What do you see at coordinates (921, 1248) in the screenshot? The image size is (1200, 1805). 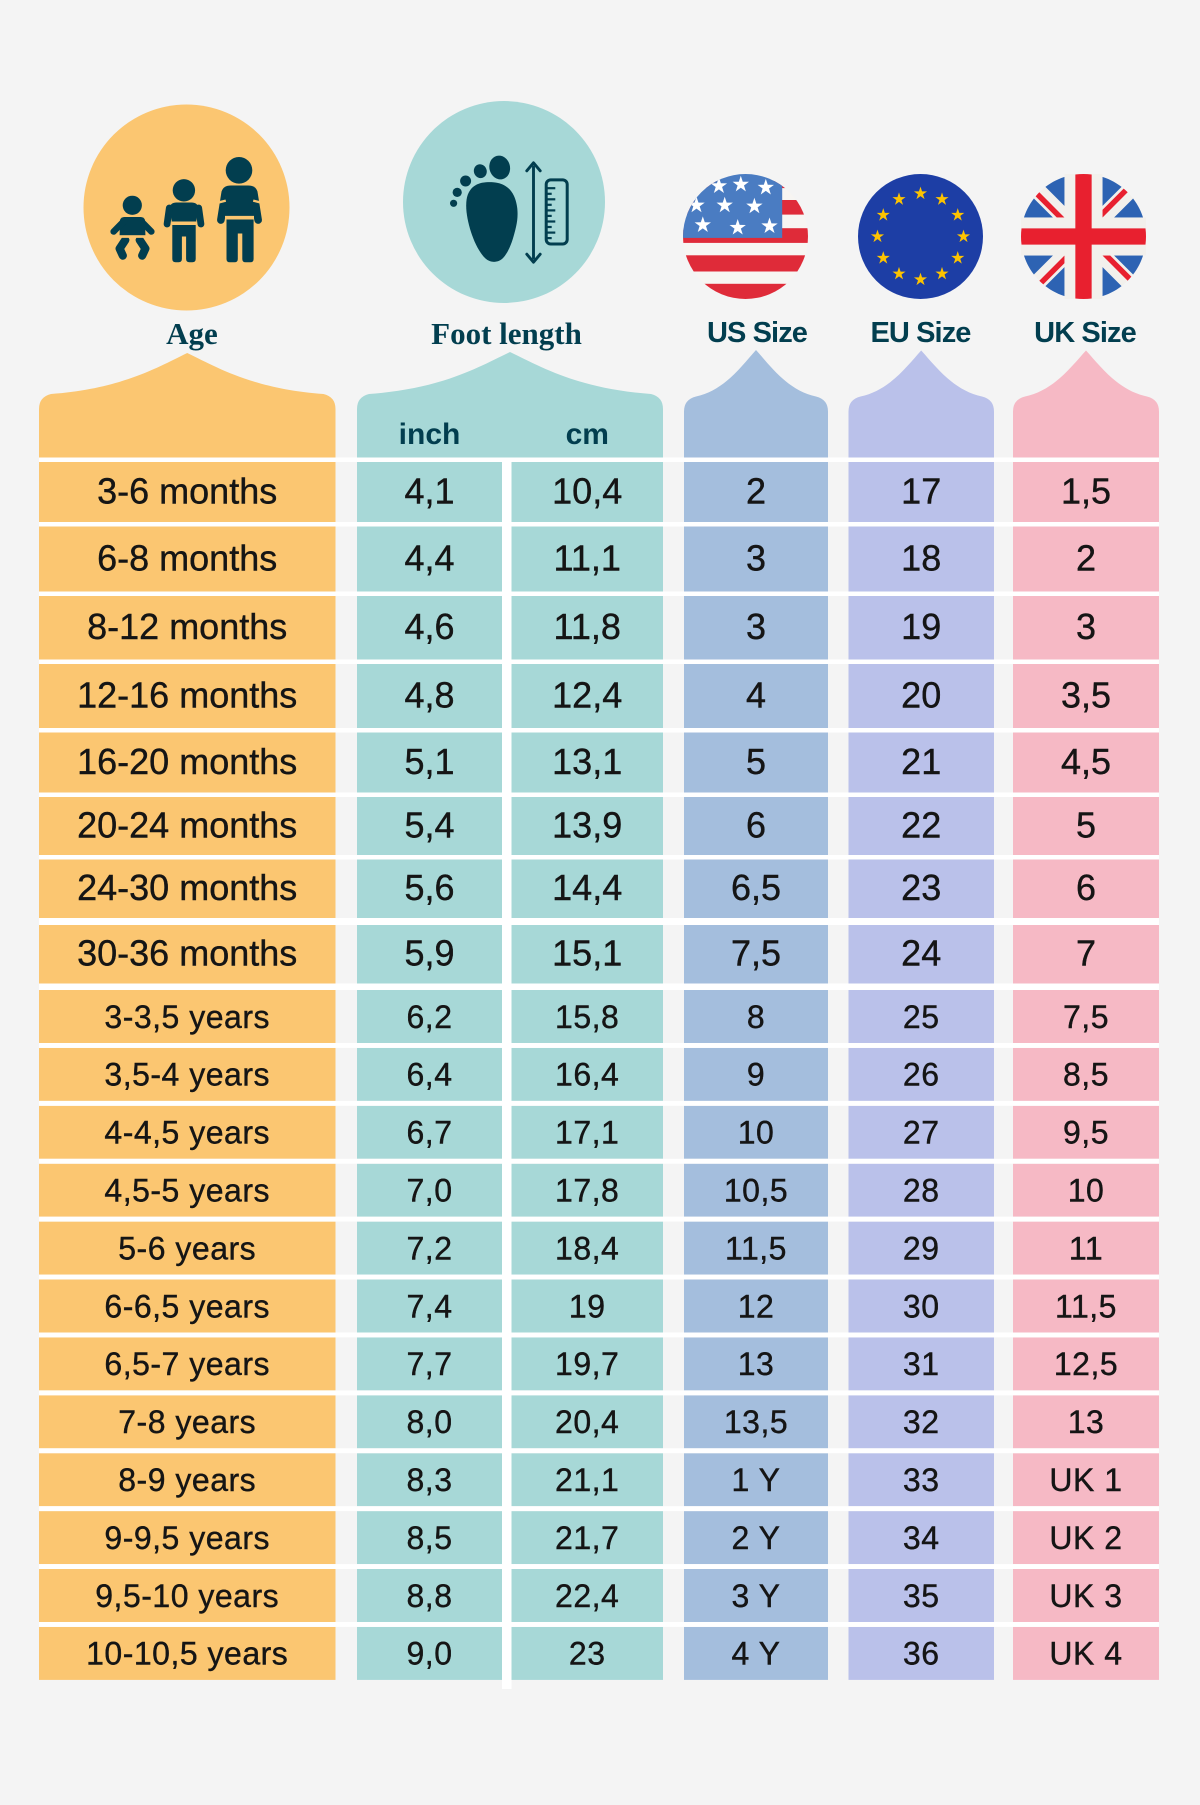 I see `svg-text: 29` at bounding box center [921, 1248].